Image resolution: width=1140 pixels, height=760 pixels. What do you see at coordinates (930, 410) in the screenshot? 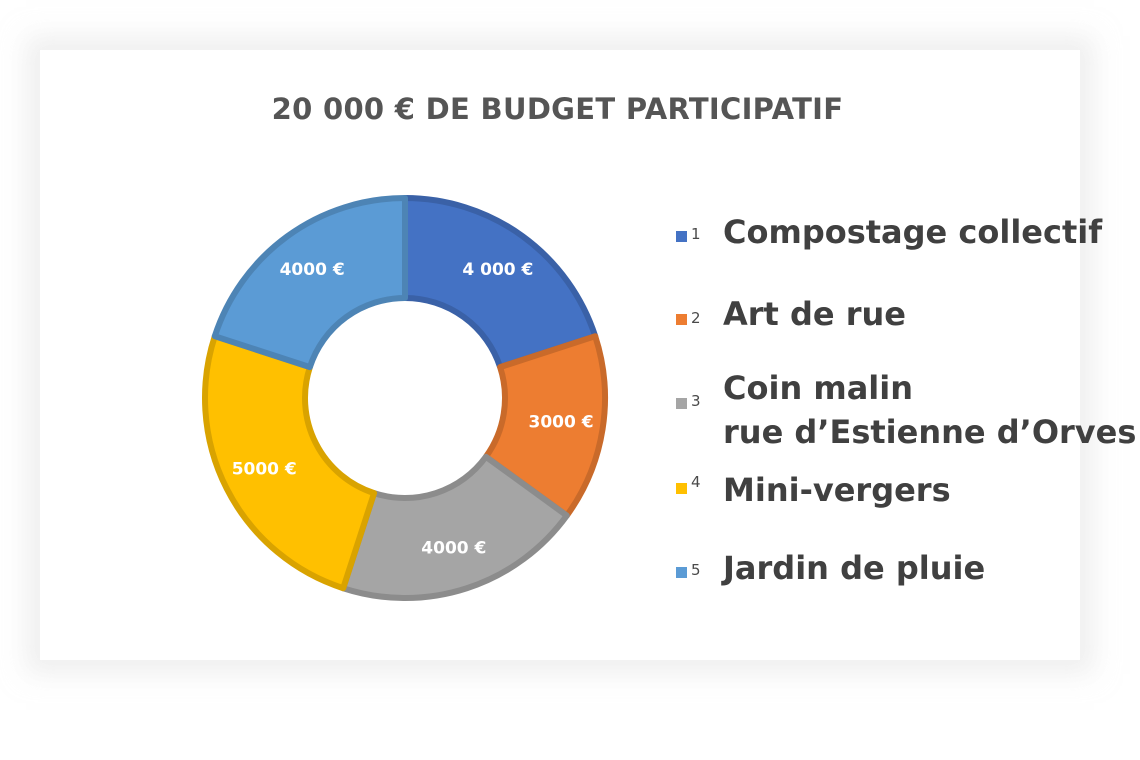
I see `legend-label-3: Coin malin rue d’Estienne d’Orves` at bounding box center [930, 410].